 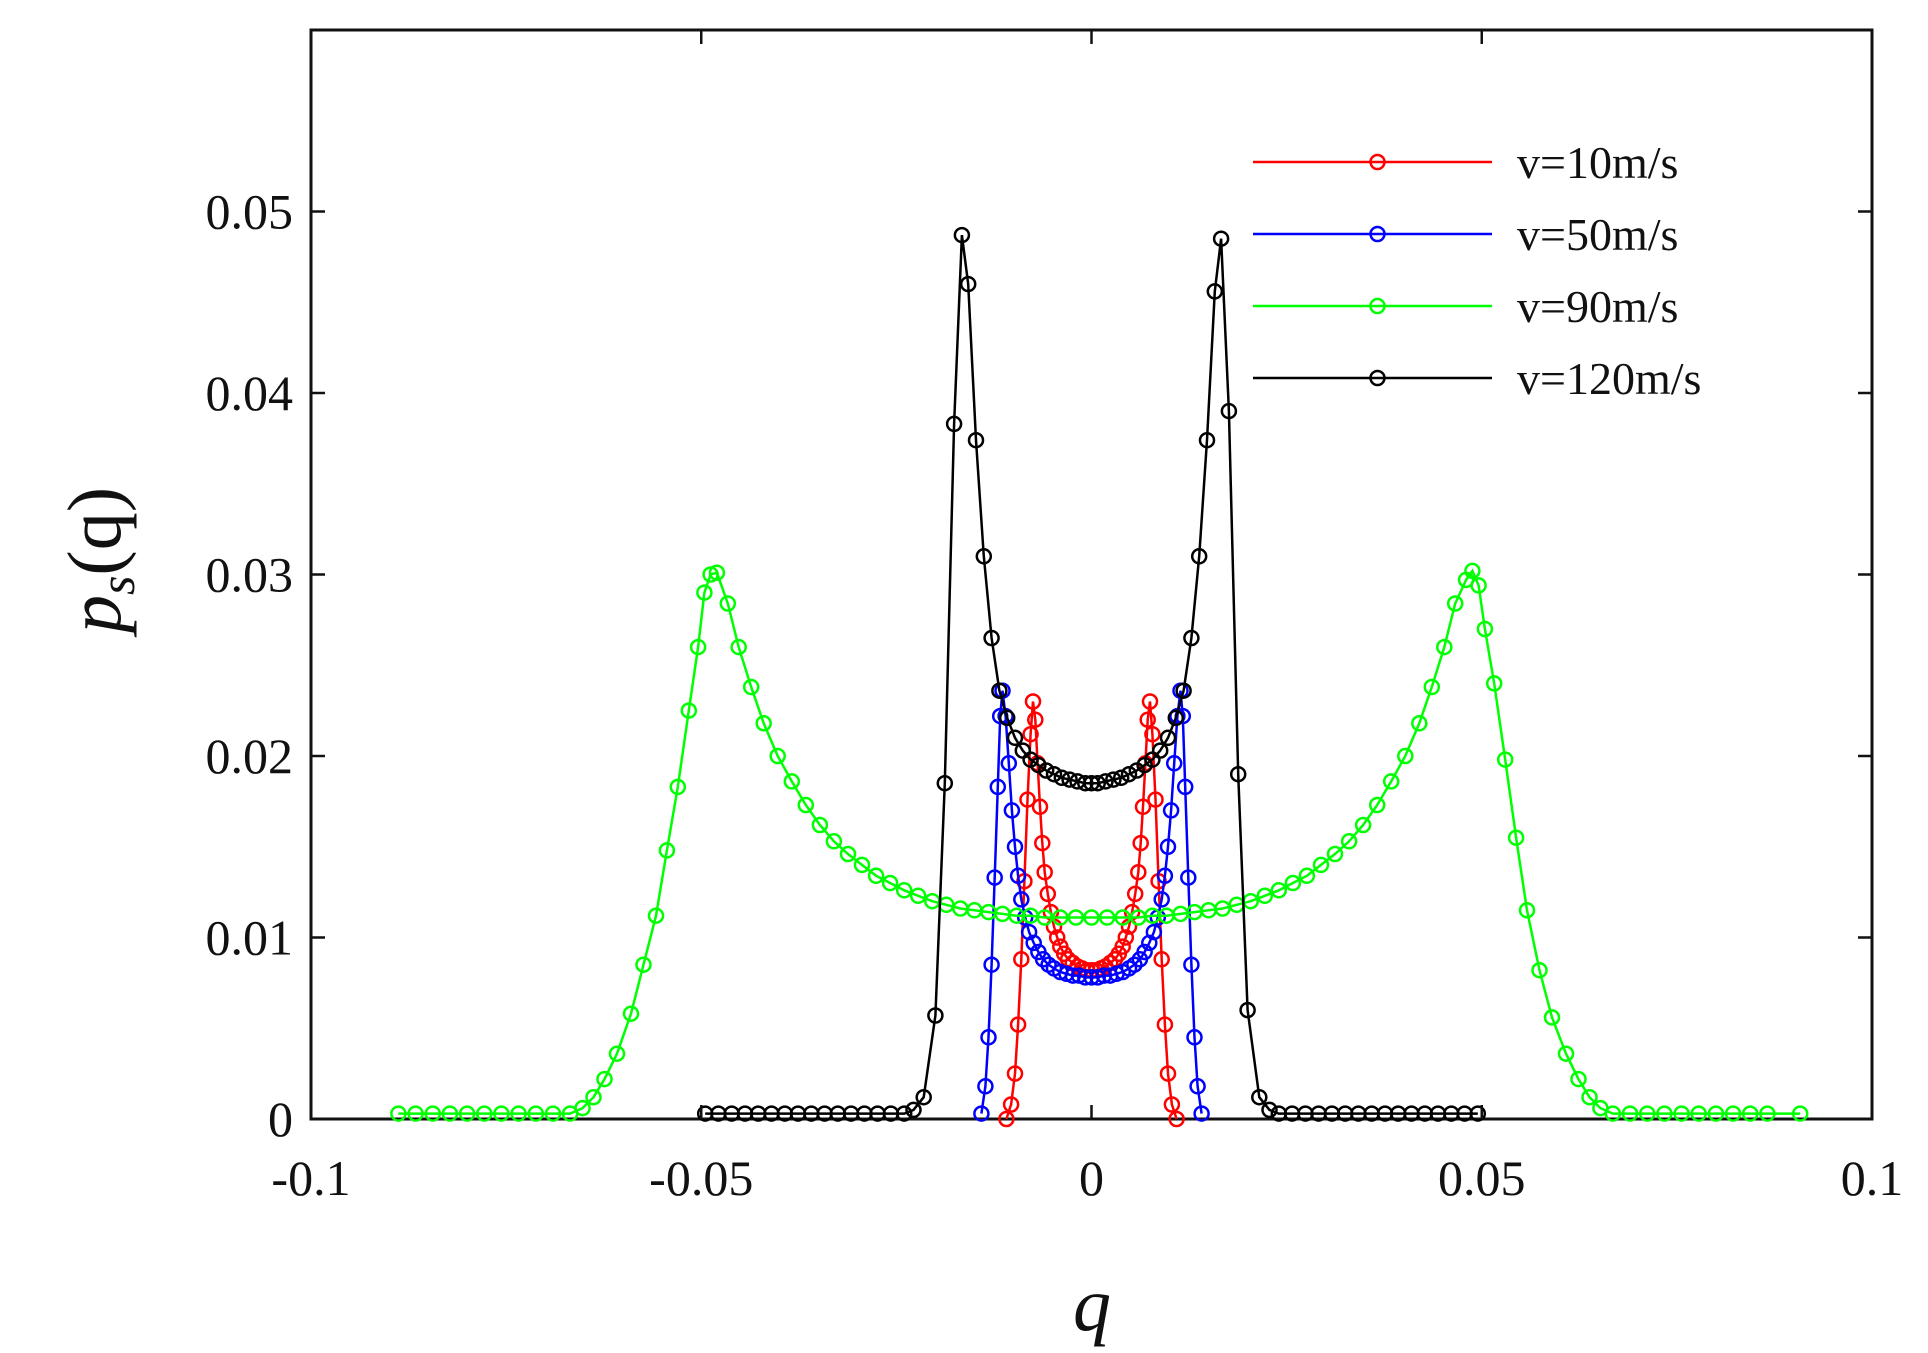 What do you see at coordinates (99, 562) in the screenshot?
I see `y-axis-title: ps(q)` at bounding box center [99, 562].